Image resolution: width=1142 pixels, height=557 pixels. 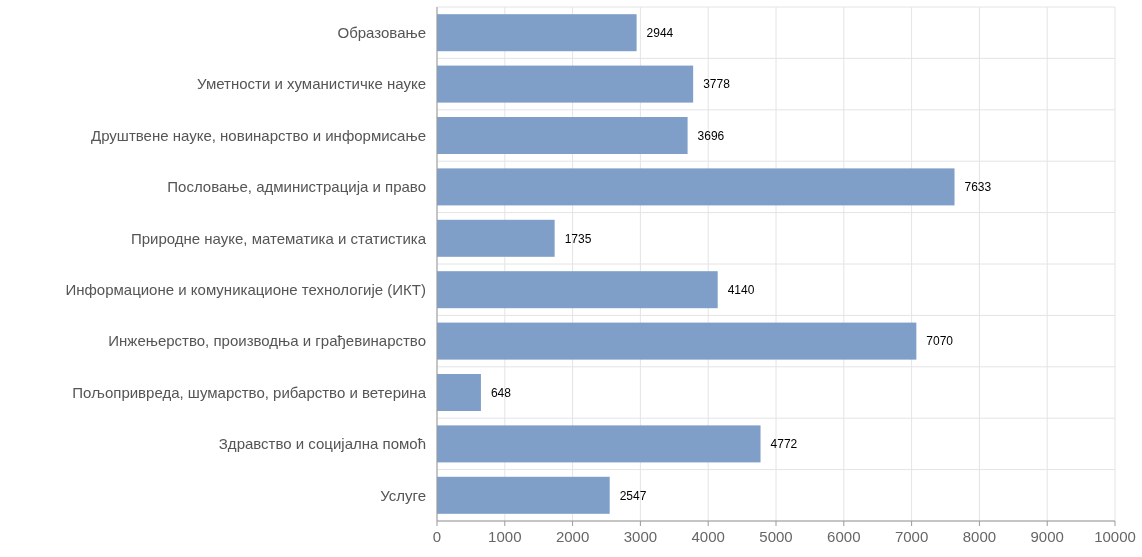 What do you see at coordinates (1115, 536) in the screenshot?
I see `x-tick-label: 10000` at bounding box center [1115, 536].